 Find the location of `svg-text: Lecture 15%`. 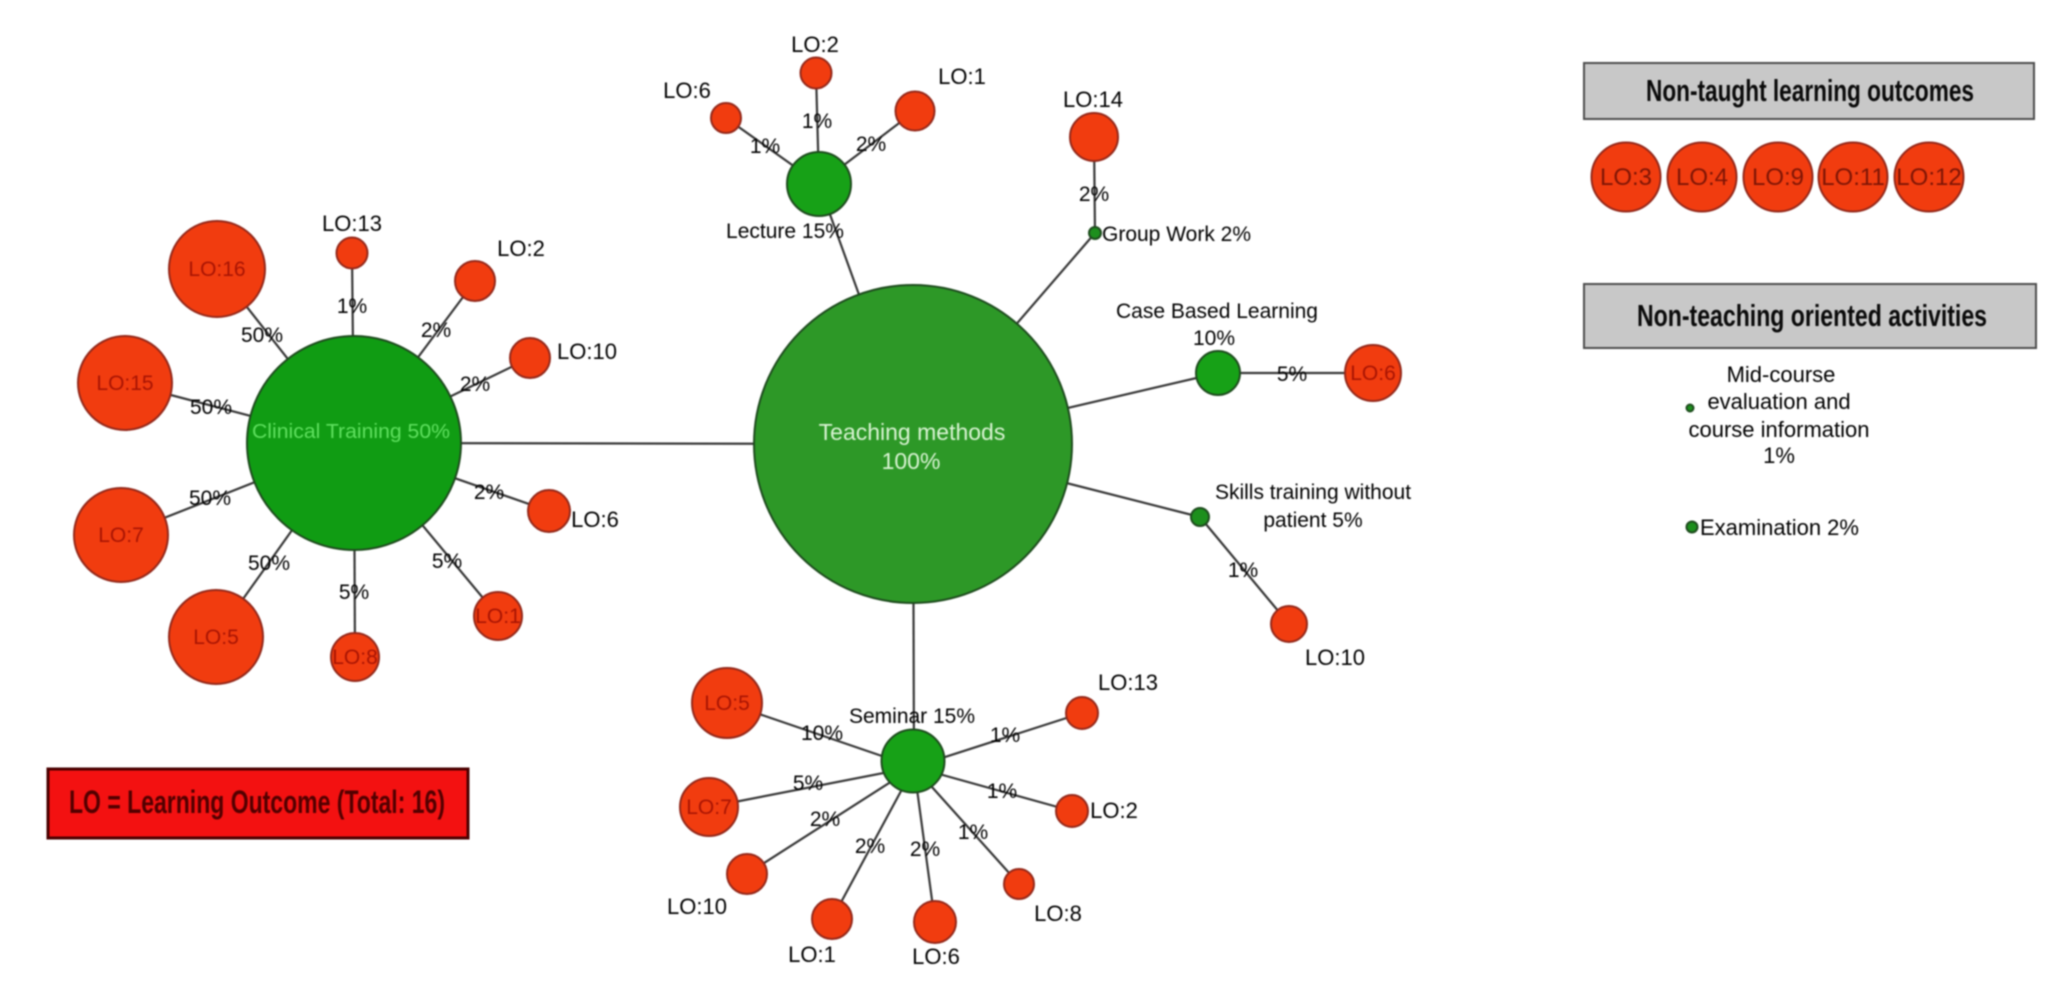

svg-text: Lecture 15% is located at coordinates (785, 231).